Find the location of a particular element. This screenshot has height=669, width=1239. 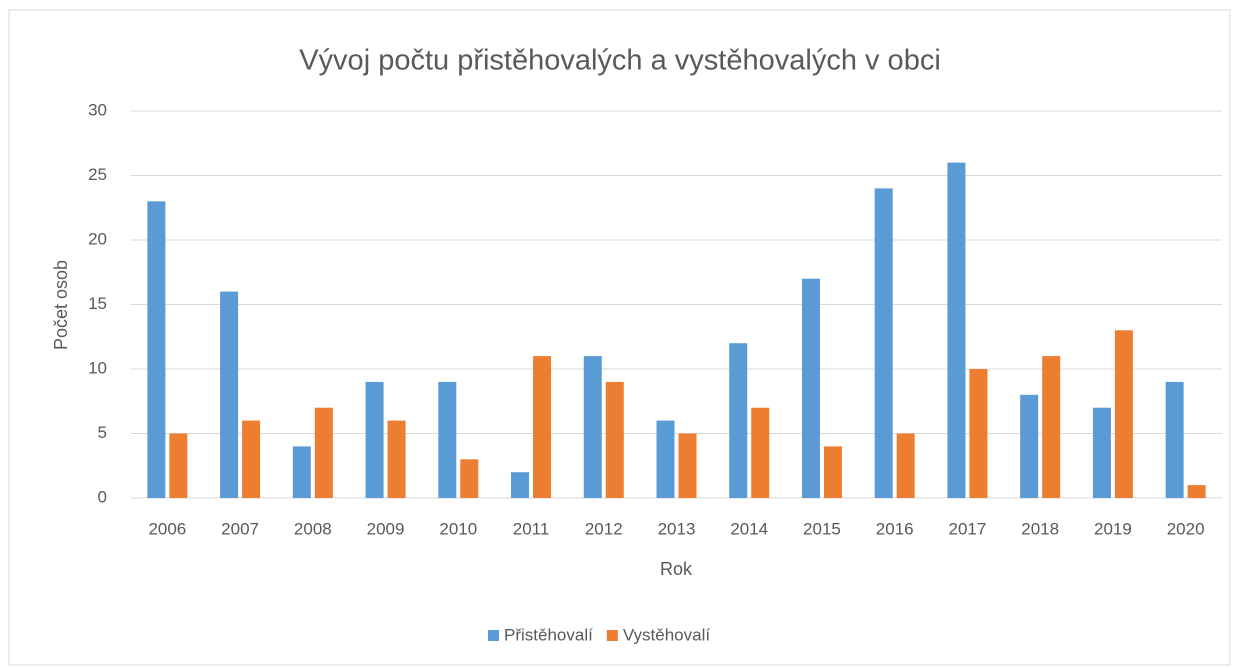

x-tick-label: 2013 is located at coordinates (677, 528).